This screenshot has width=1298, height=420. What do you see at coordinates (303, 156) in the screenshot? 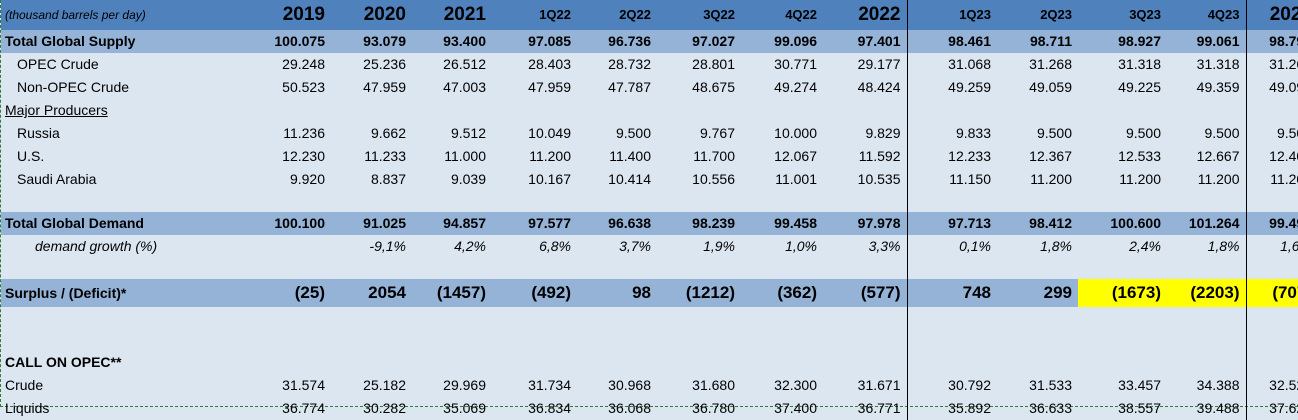
I see `value-cell: 12.230` at bounding box center [303, 156].